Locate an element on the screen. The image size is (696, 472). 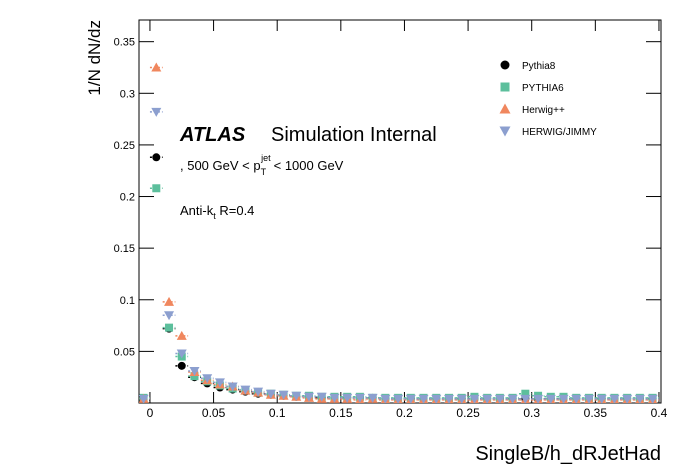
x-tick-label: 0.3 is located at coordinates (531, 413).